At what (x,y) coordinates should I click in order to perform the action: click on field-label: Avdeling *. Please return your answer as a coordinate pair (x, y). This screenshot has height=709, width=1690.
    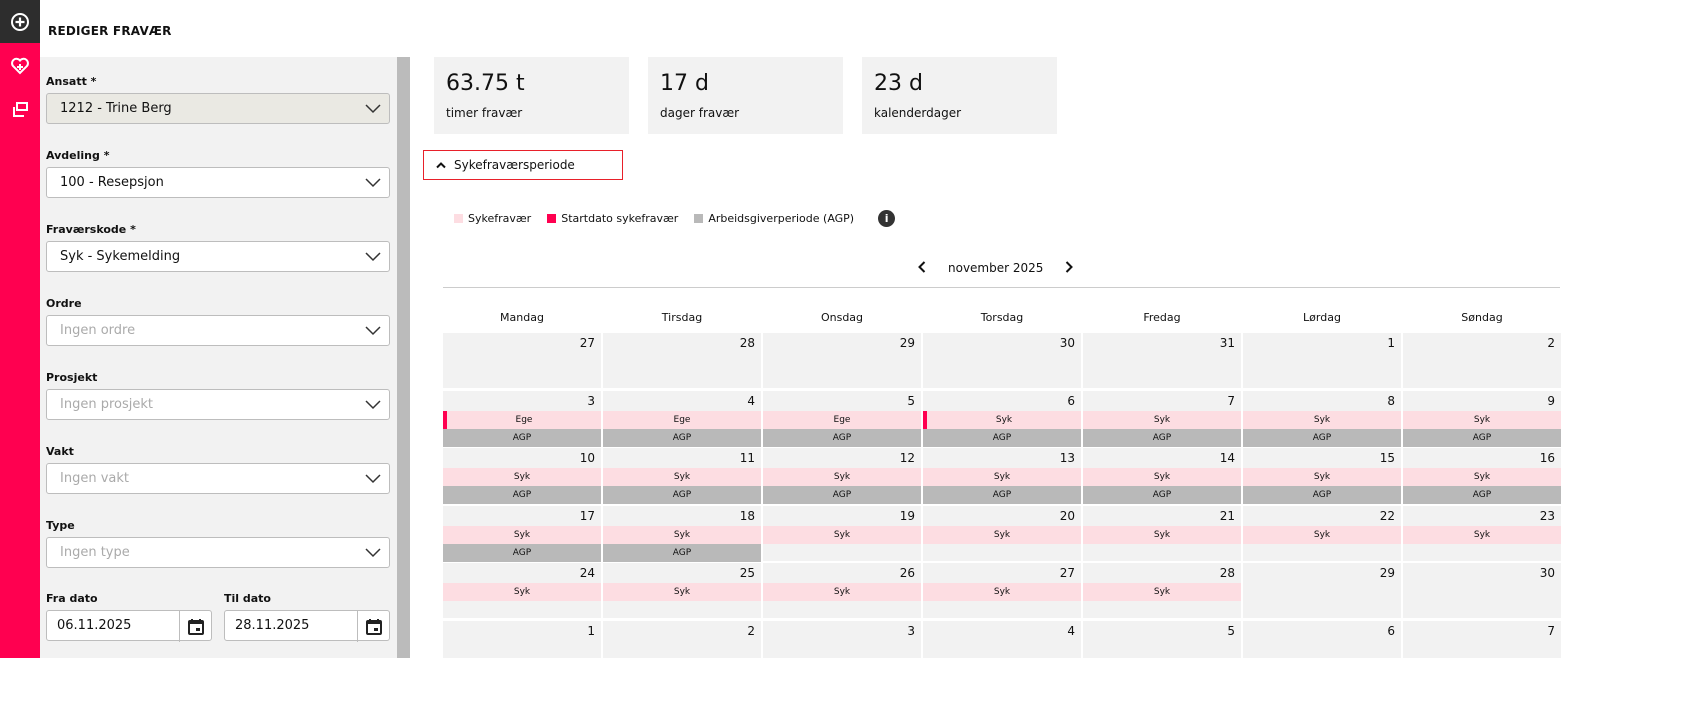
    Looking at the image, I should click on (78, 155).